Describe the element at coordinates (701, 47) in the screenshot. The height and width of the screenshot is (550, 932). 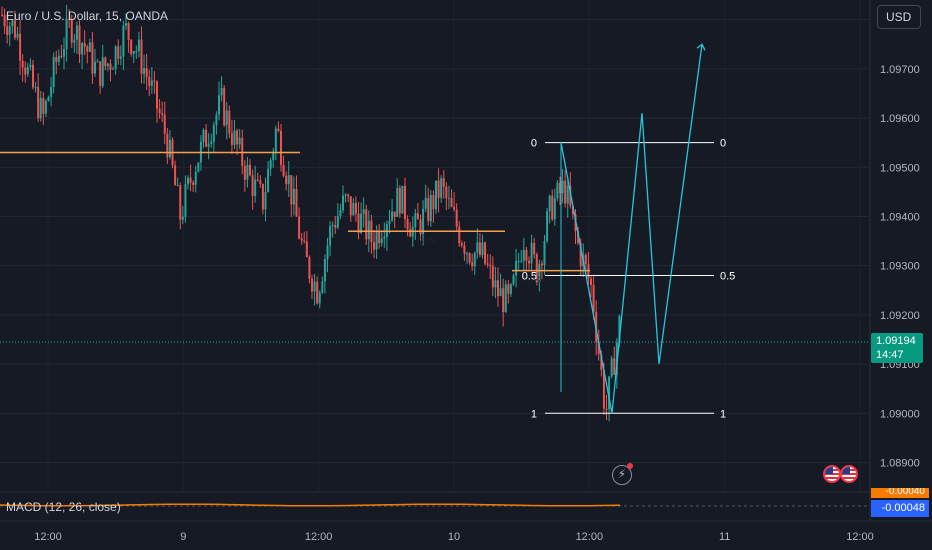
I see `projection-arrowhead` at that location.